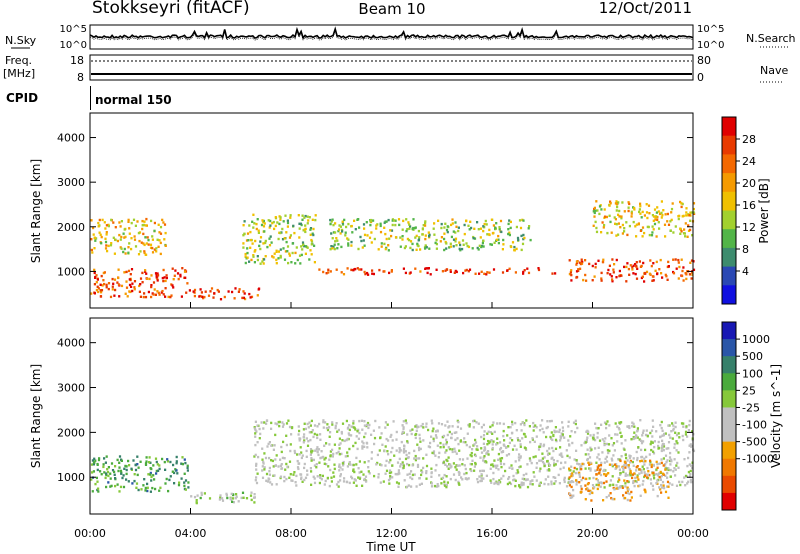 Image resolution: width=800 pixels, height=554 pixels. Describe the element at coordinates (89, 98) in the screenshot. I see `cpid-row: CPID normal 150` at that location.